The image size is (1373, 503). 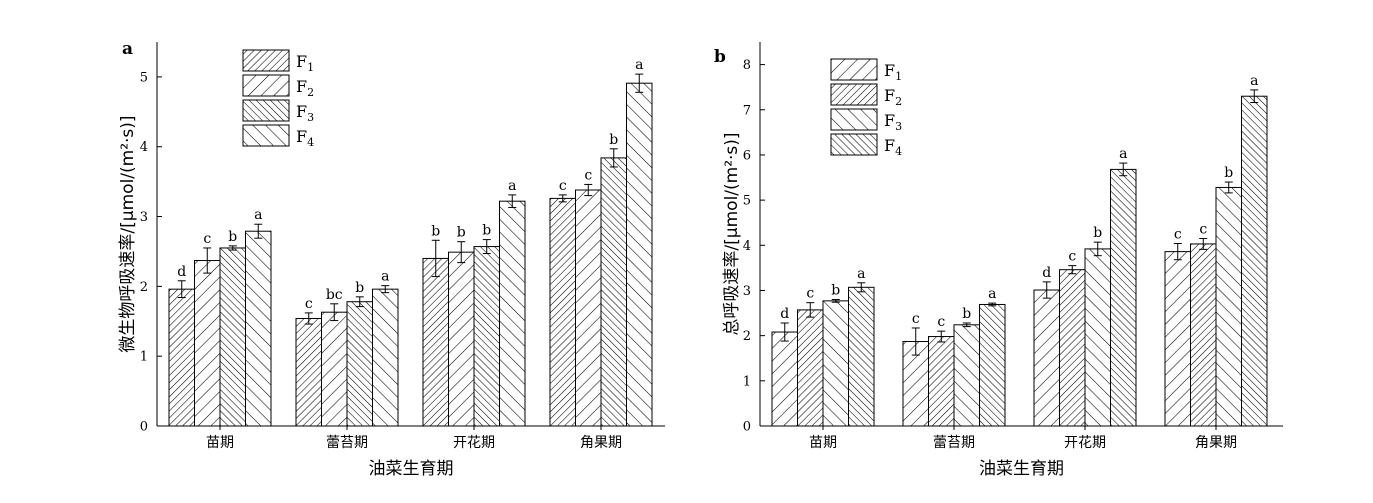 I want to click on y-tick-label: 8, so click(x=747, y=65).